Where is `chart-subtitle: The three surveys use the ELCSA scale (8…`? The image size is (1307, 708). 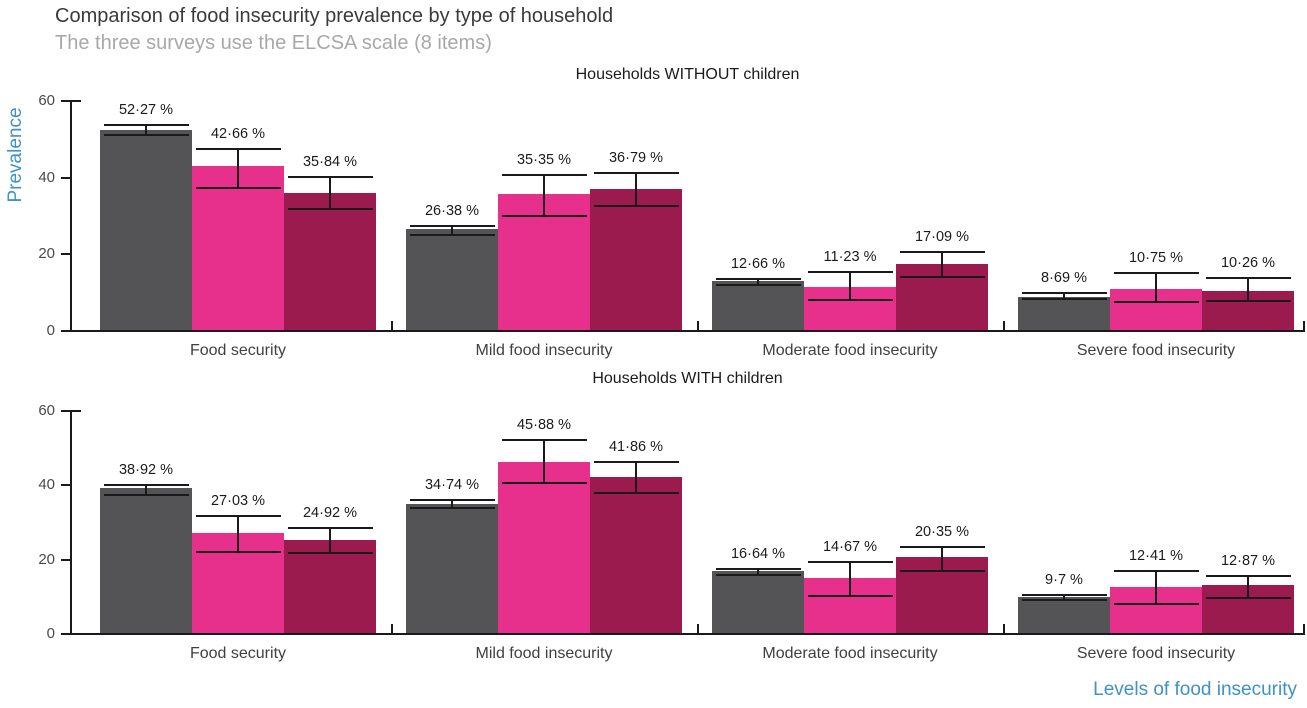
chart-subtitle: The three surveys use the ELCSA scale (8… is located at coordinates (273, 43).